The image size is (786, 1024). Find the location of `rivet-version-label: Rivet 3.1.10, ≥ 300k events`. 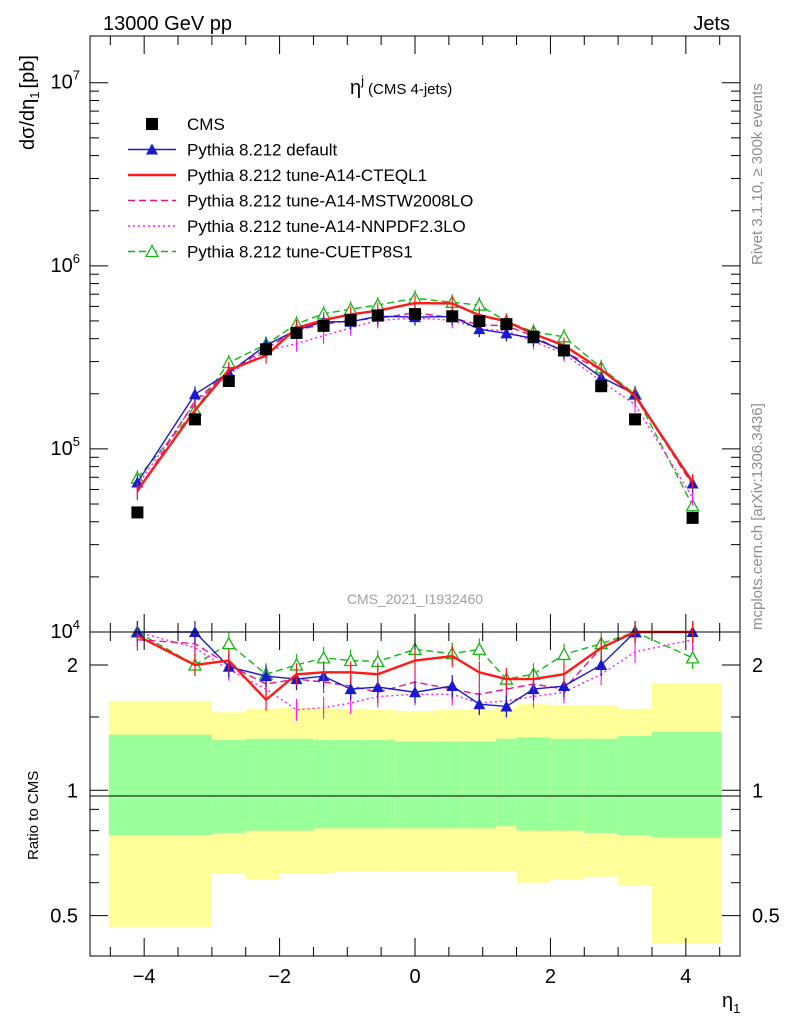

rivet-version-label: Rivet 3.1.10, ≥ 300k events is located at coordinates (757, 174).